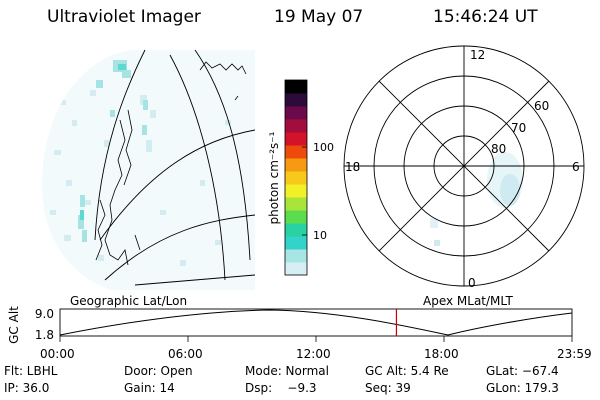  What do you see at coordinates (44, 335) in the screenshot?
I see `altitude-ytick-low: 1.8` at bounding box center [44, 335].